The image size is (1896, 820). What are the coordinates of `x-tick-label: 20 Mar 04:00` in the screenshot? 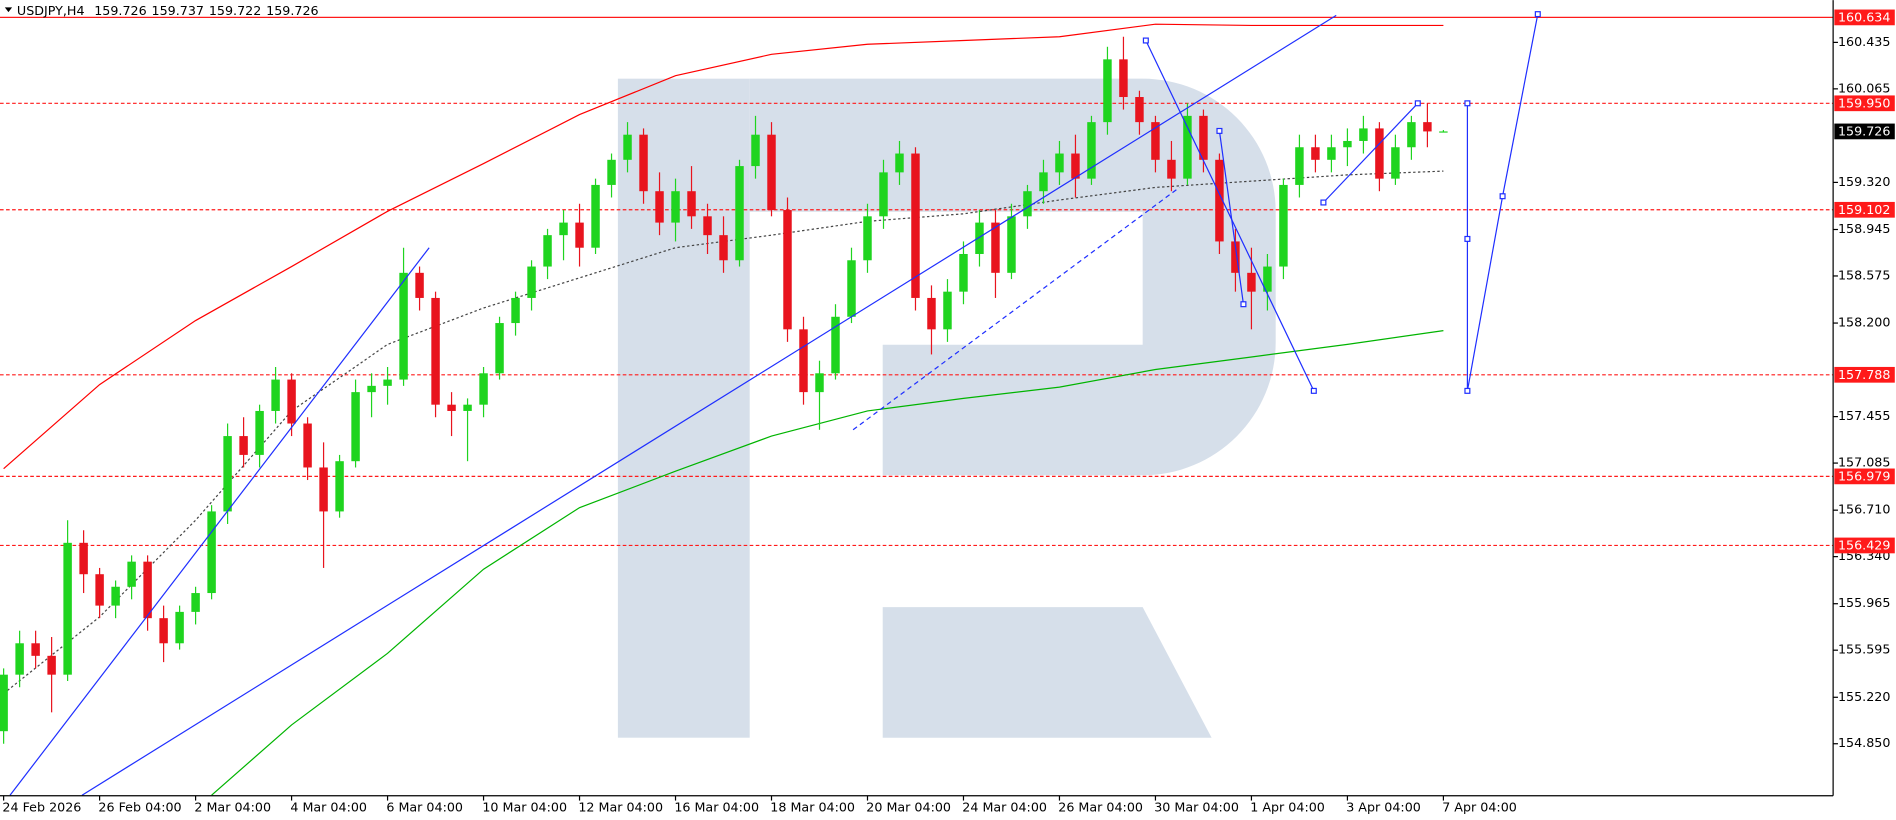 It's located at (908, 806).